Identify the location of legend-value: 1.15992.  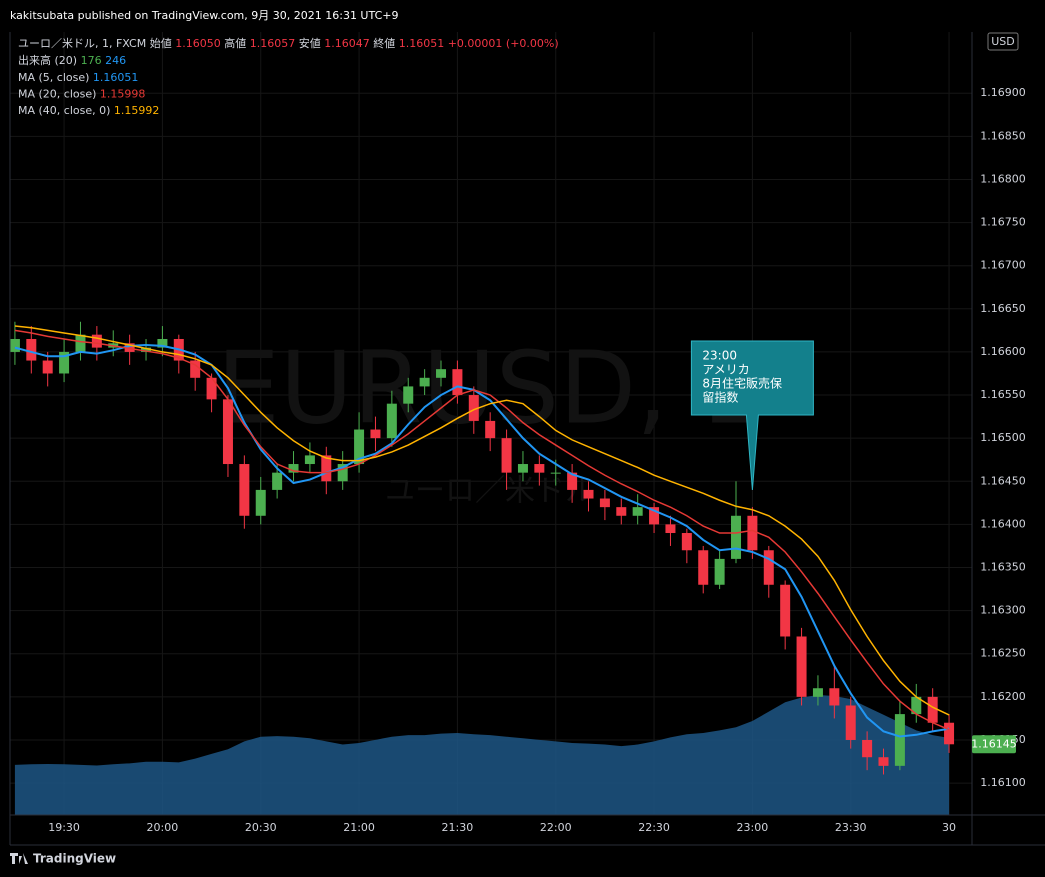
(137, 110).